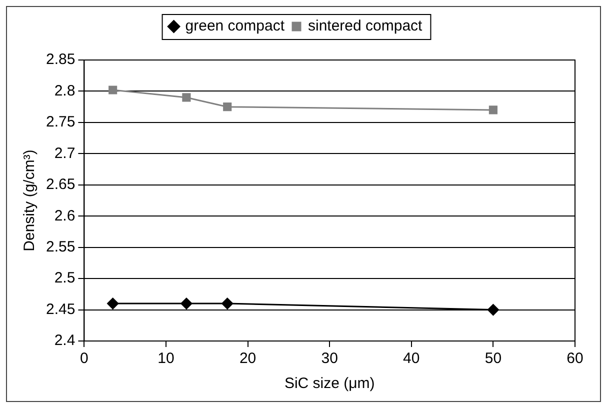 Image resolution: width=609 pixels, height=410 pixels. I want to click on y-tick-label: 2.85, so click(61, 59).